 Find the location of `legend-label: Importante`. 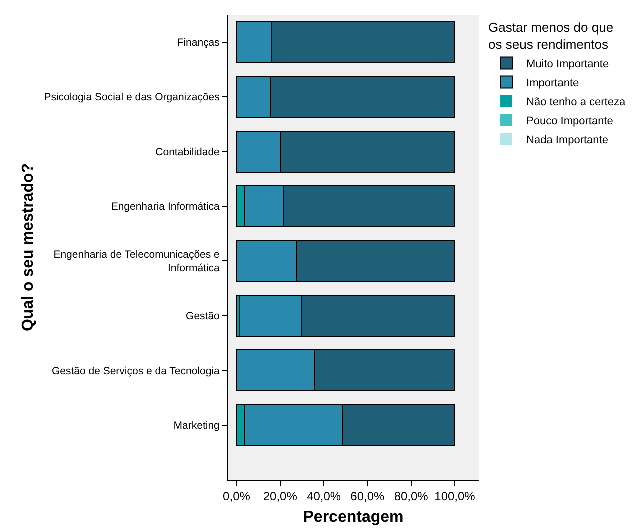

legend-label: Importante is located at coordinates (553, 84).